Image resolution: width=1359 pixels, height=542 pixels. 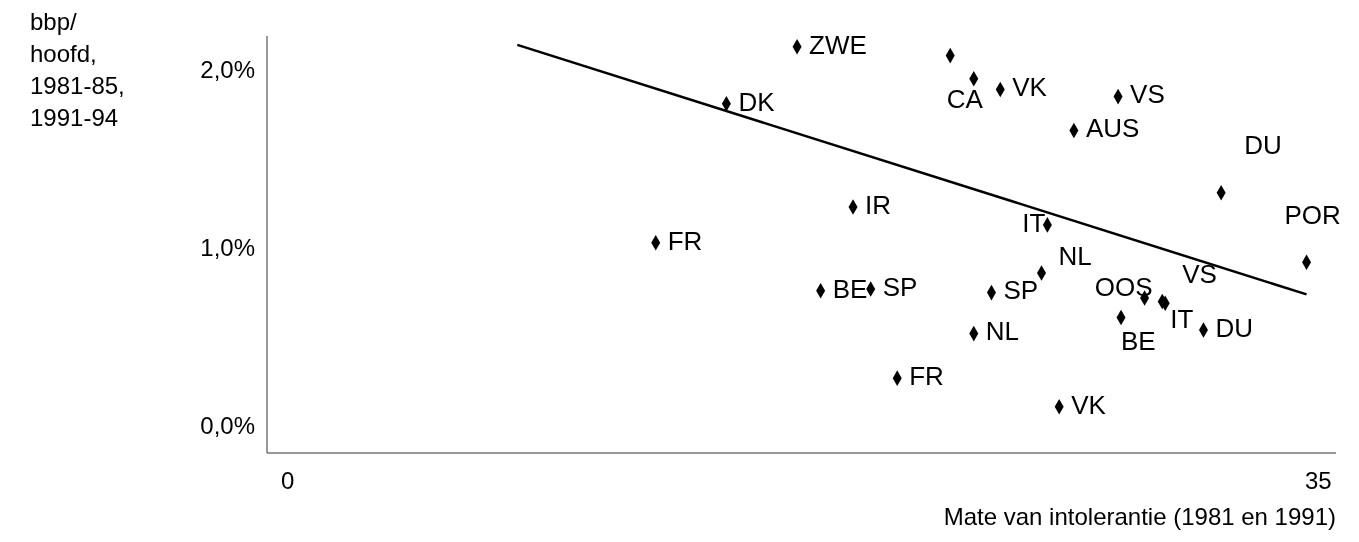 What do you see at coordinates (227, 426) in the screenshot?
I see `y-tick-label: 0,0%` at bounding box center [227, 426].